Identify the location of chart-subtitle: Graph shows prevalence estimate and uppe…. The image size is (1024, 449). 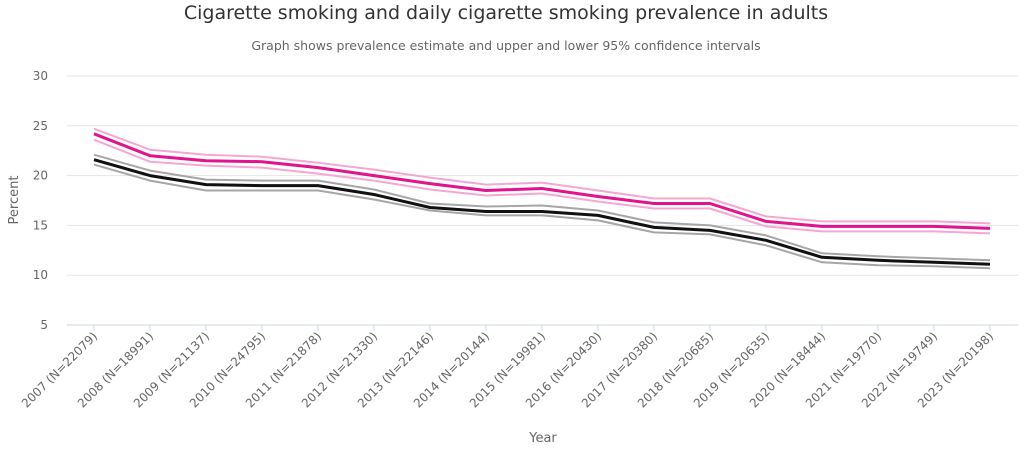
(506, 45).